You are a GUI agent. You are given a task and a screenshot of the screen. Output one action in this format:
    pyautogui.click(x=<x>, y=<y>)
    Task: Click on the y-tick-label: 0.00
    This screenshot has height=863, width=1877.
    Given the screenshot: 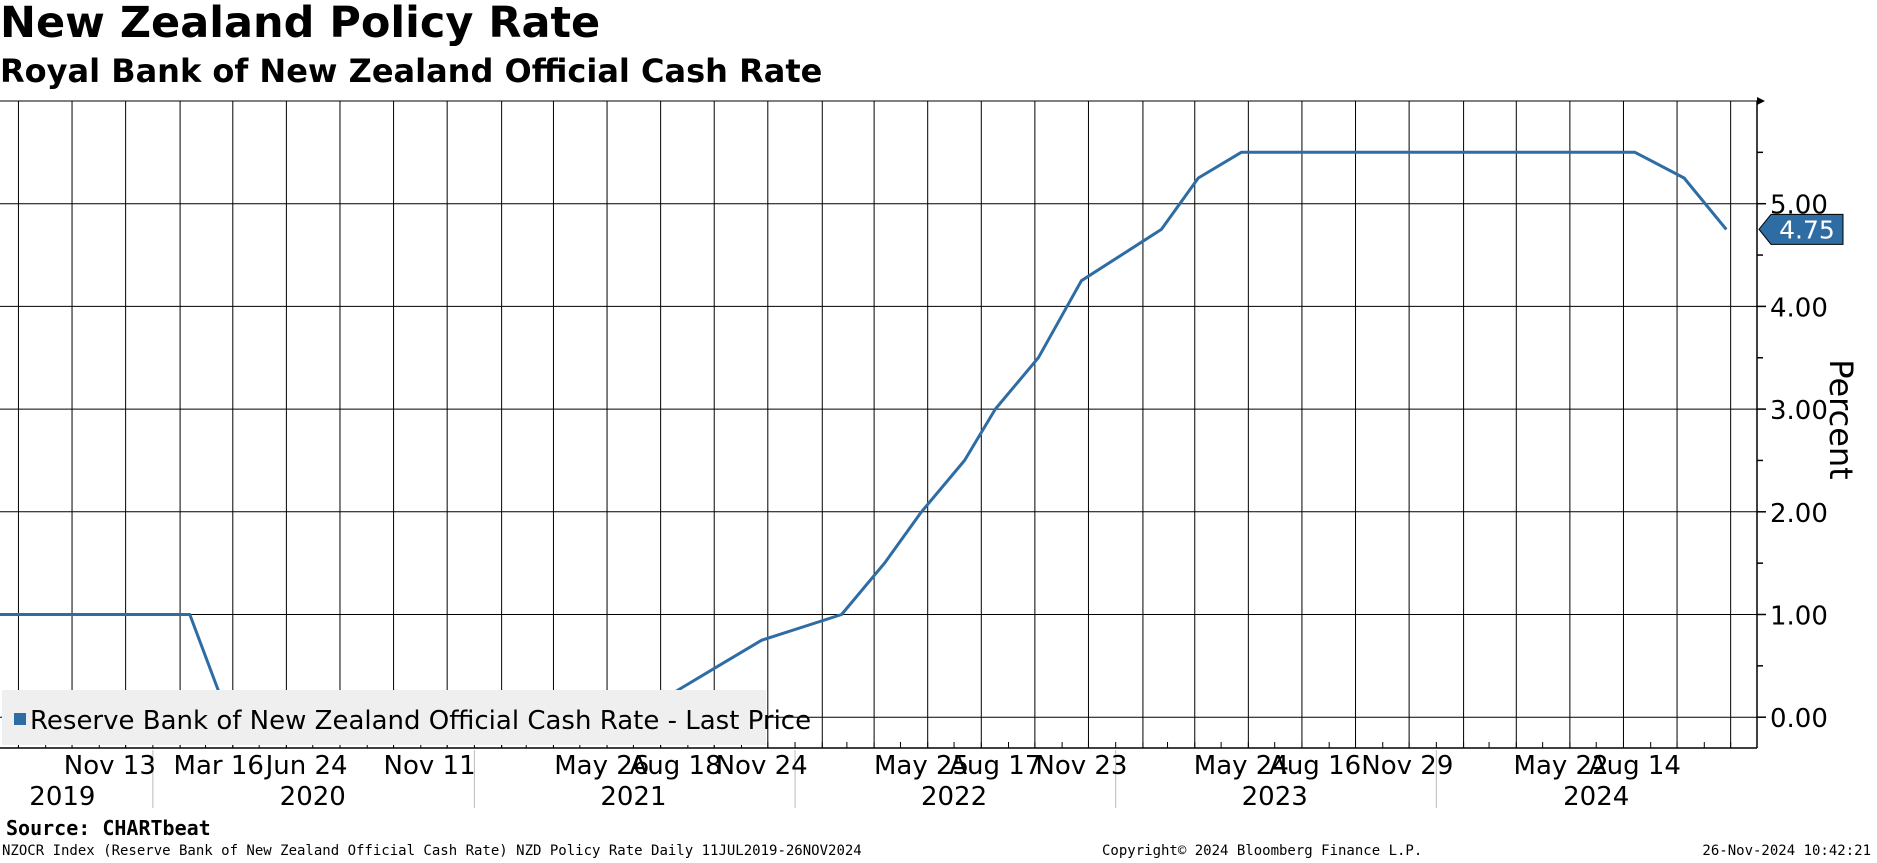 What is the action you would take?
    pyautogui.click(x=1799, y=719)
    